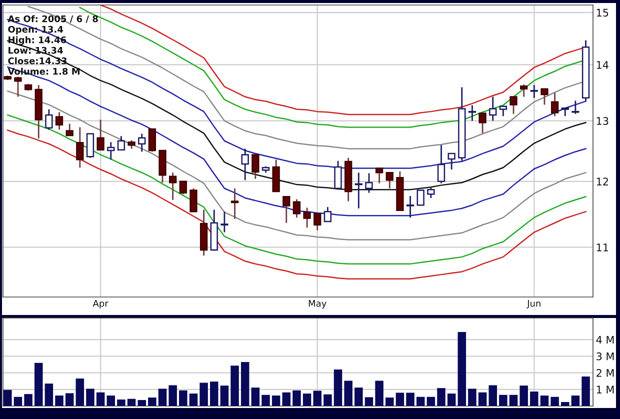 Image resolution: width=620 pixels, height=419 pixels. Describe the element at coordinates (100, 304) in the screenshot. I see `x-tick-label: Apr` at that location.